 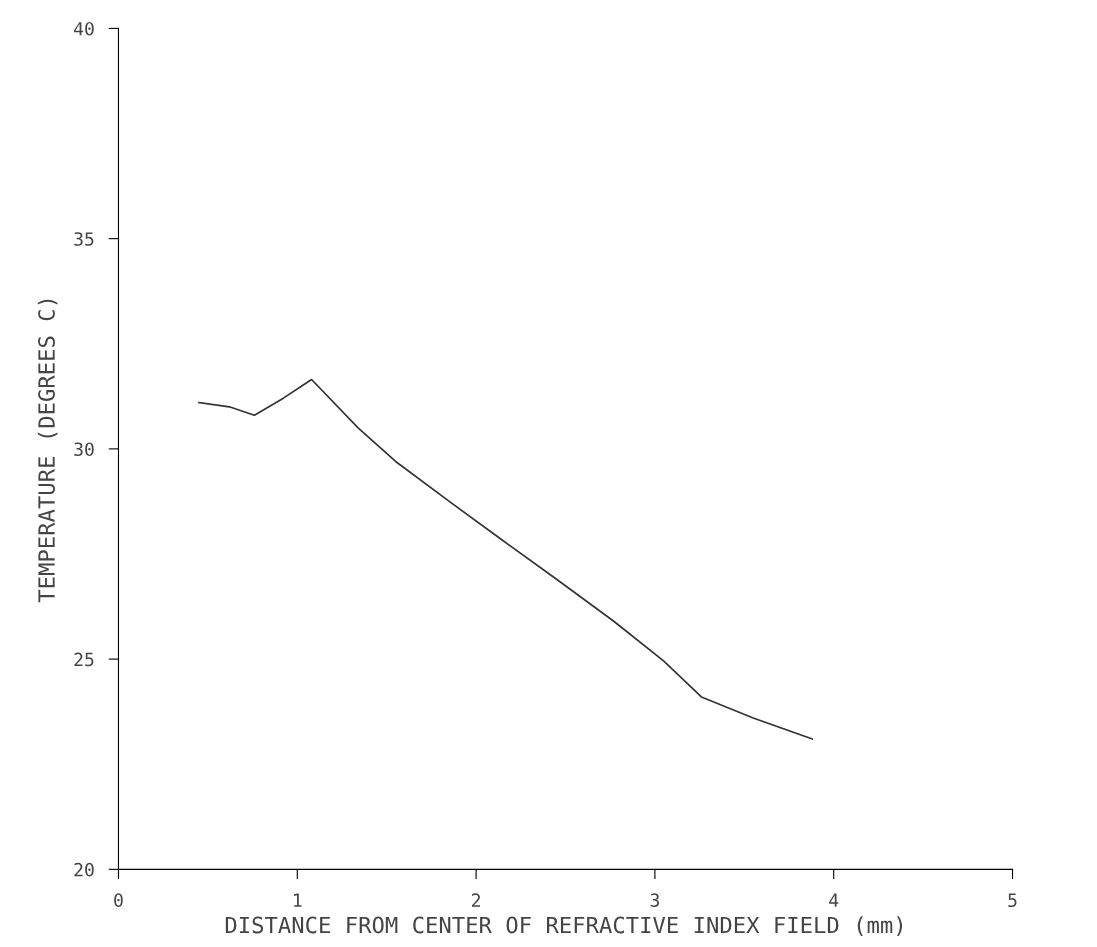 I want to click on x-tick-label: 1, so click(x=298, y=900).